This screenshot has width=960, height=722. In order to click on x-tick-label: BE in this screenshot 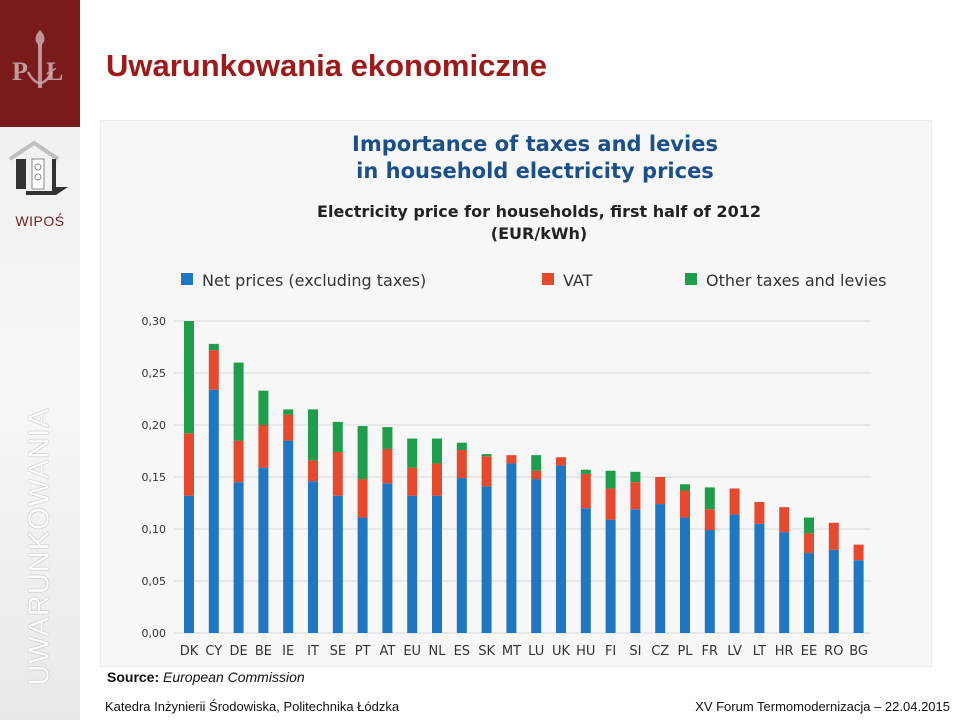, I will do `click(263, 651)`.